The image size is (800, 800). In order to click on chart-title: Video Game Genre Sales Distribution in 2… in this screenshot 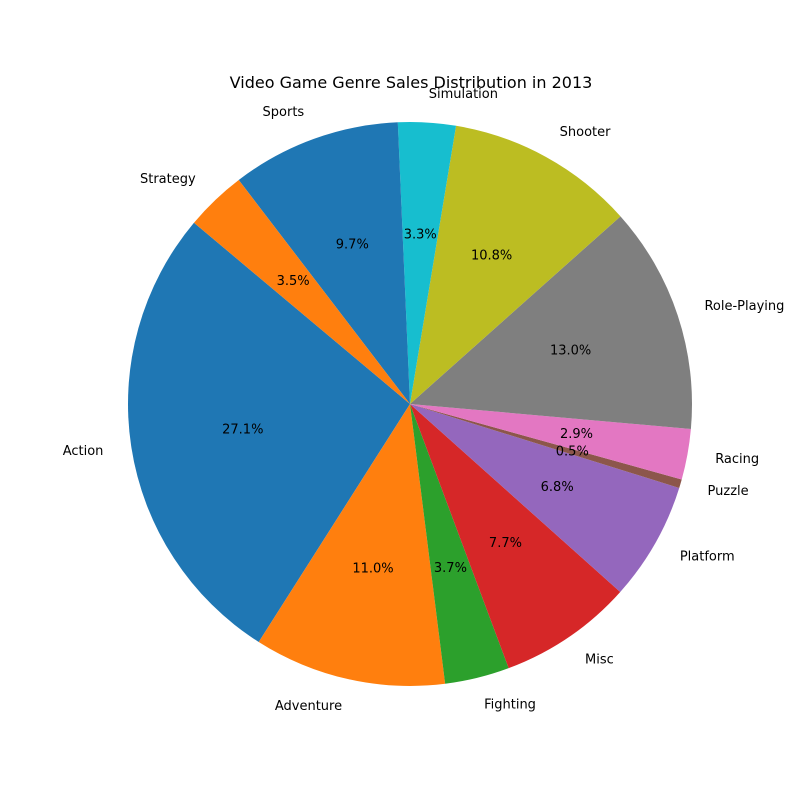, I will do `click(411, 82)`.